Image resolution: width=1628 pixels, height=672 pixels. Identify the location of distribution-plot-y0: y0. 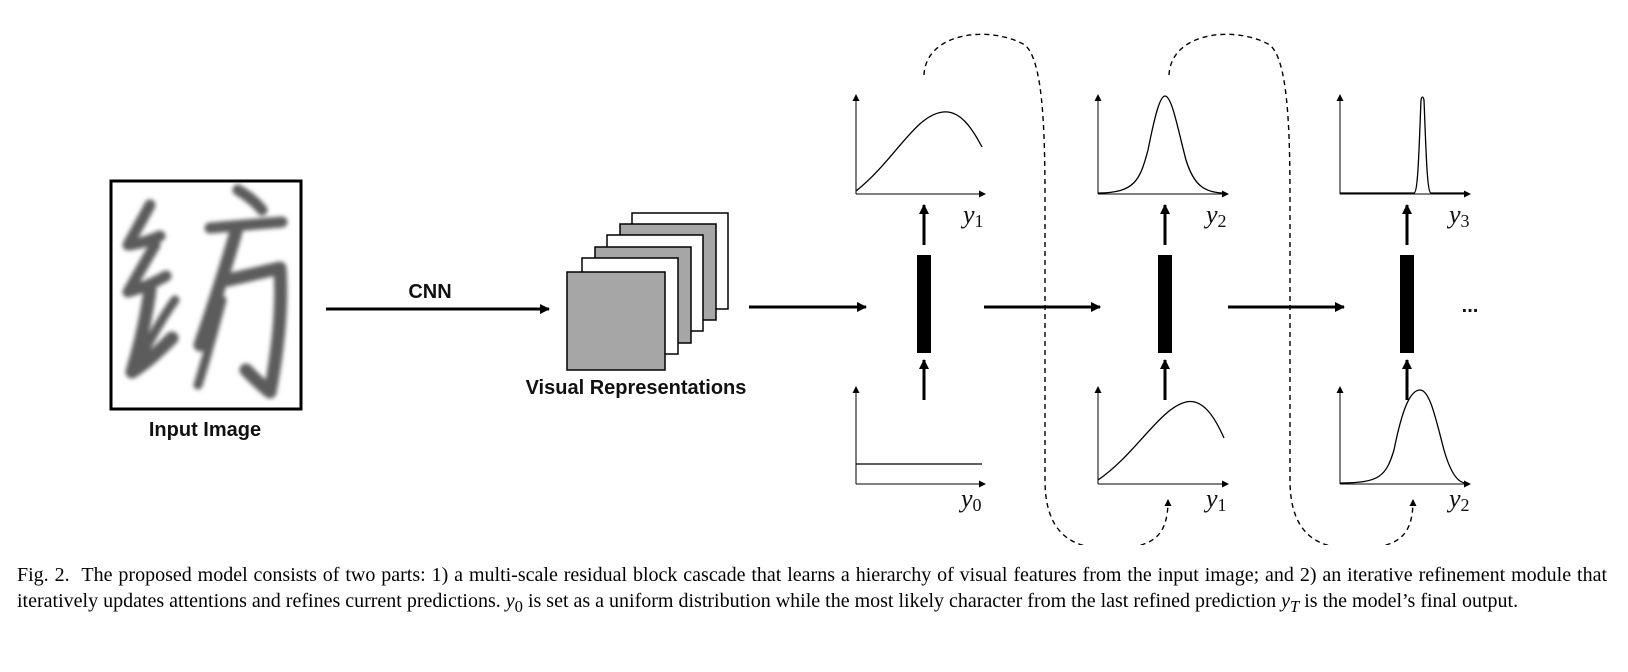
(919, 450).